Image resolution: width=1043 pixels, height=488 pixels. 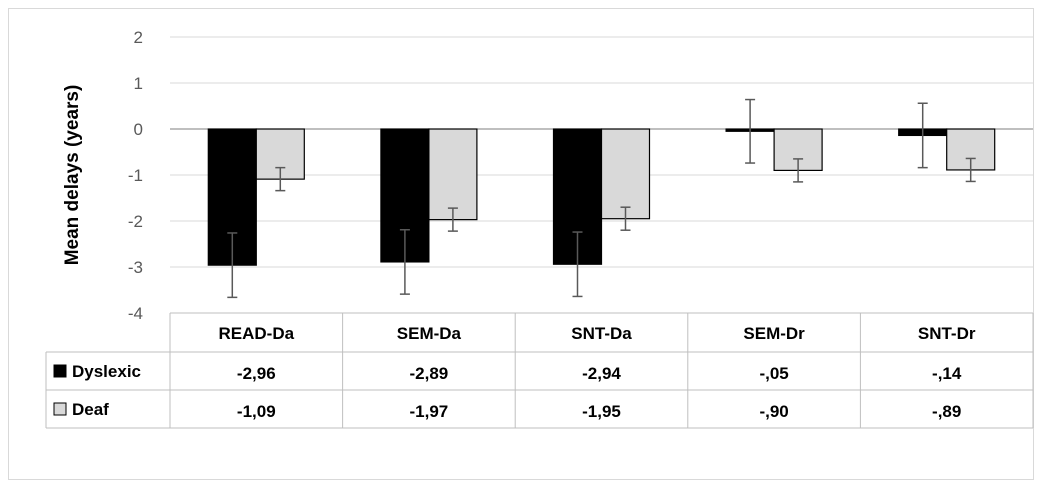 I want to click on category-label: SNT-Dr, so click(x=947, y=333).